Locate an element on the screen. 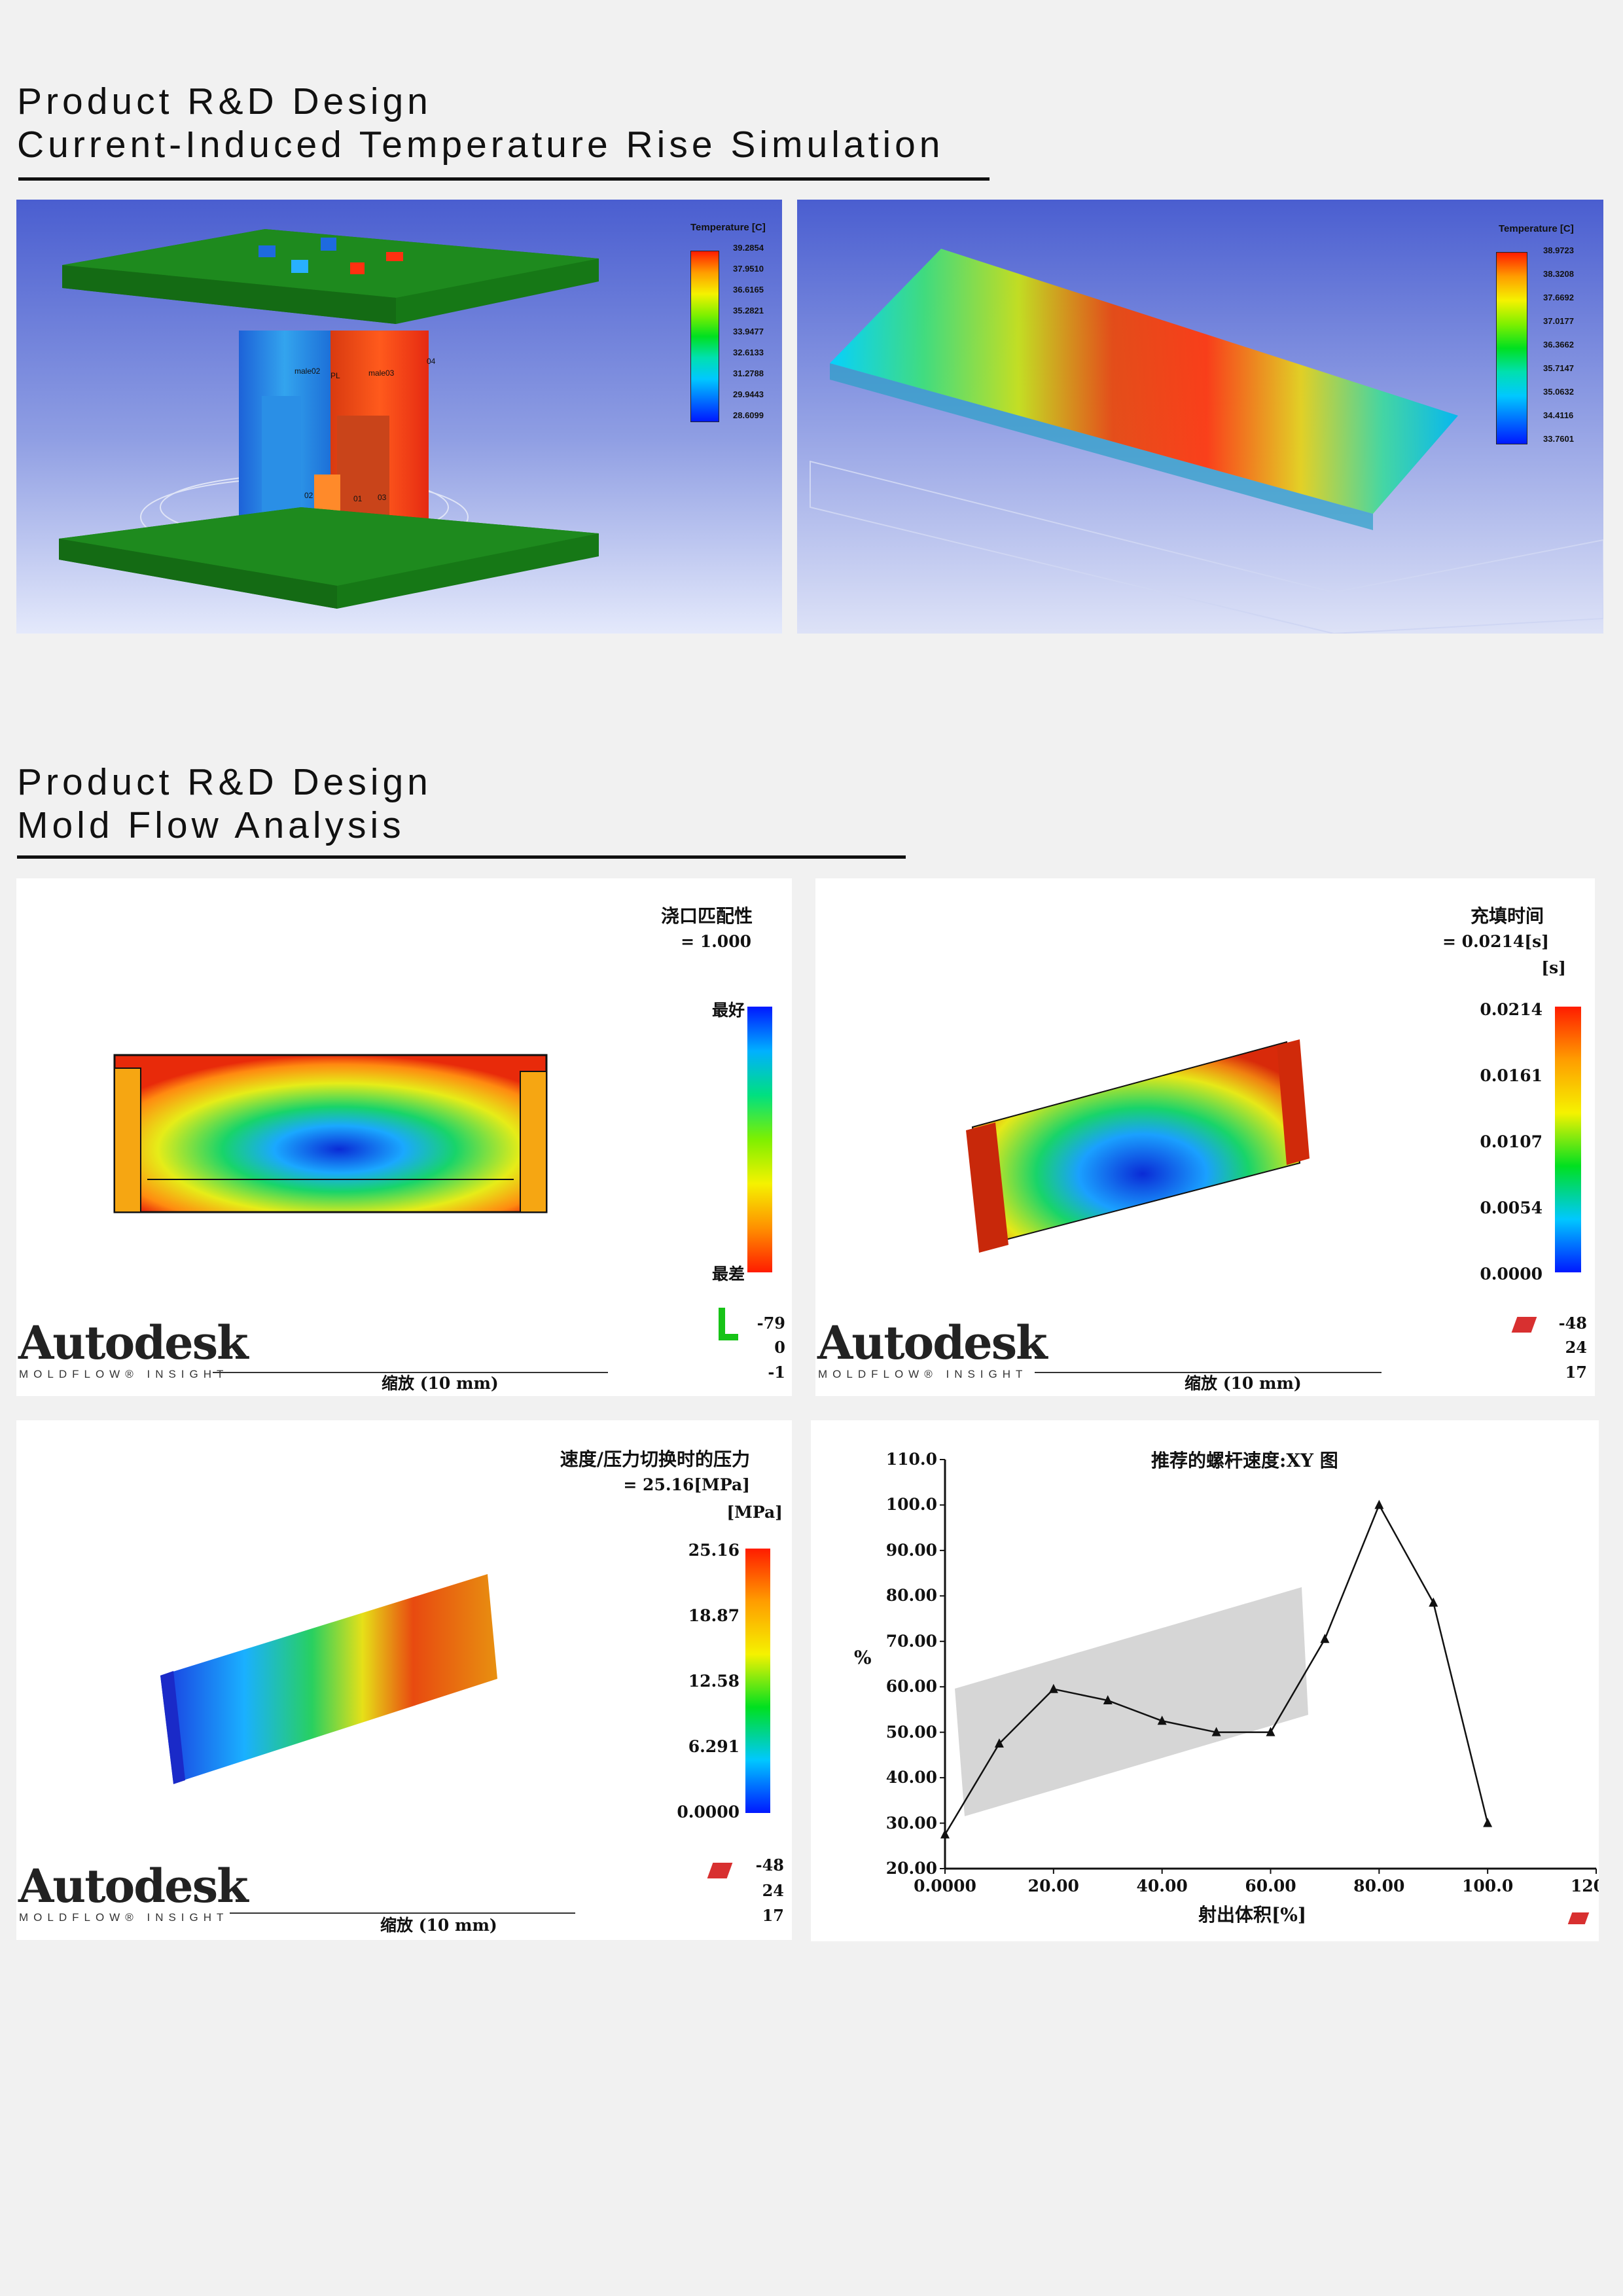  gate-matching-render is located at coordinates (330, 1133).